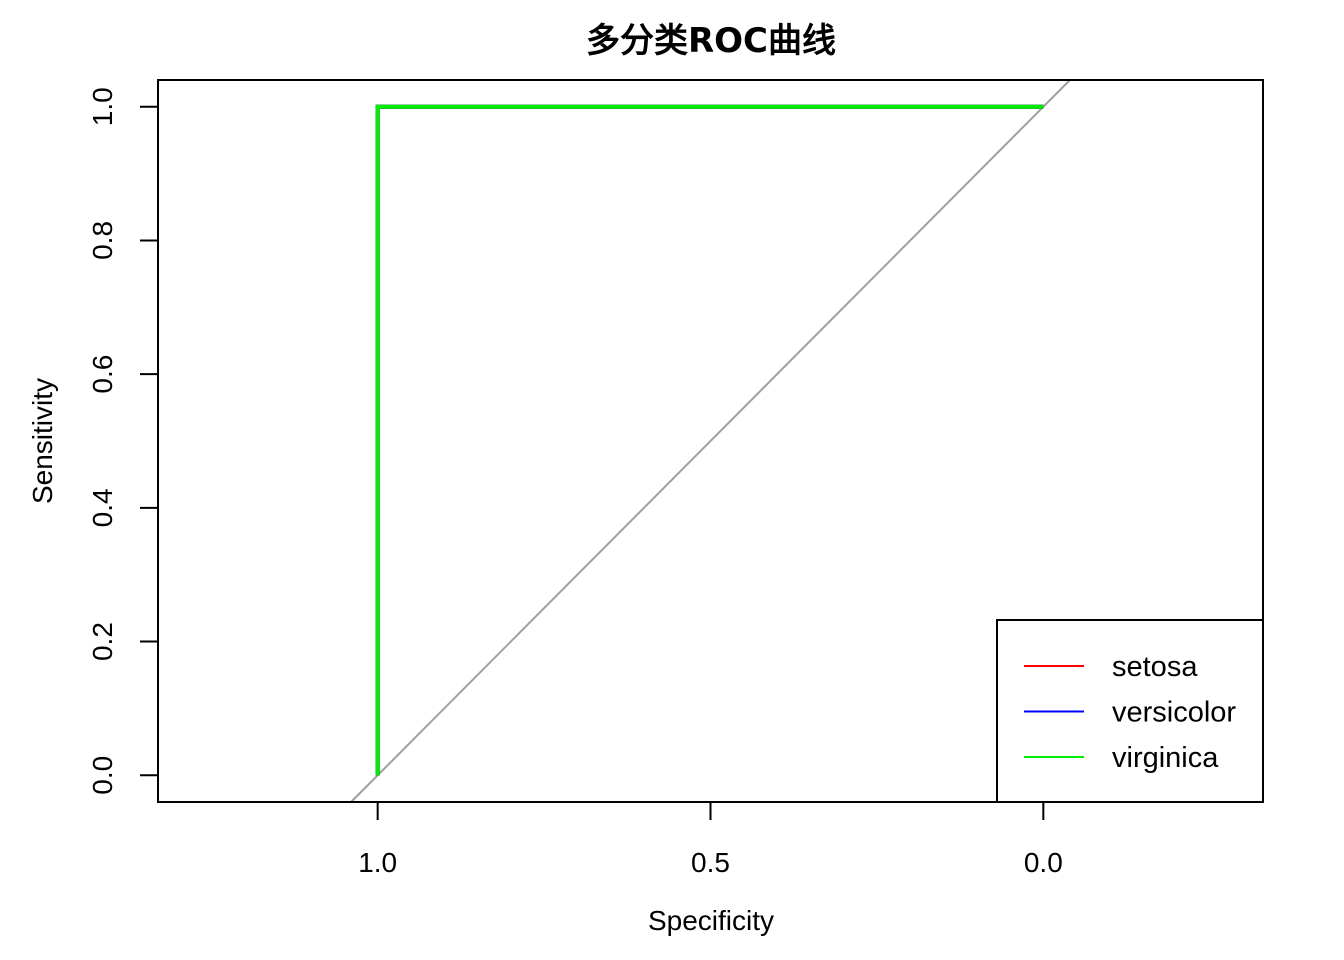  I want to click on y-tick-label: 0.6, so click(102, 374).